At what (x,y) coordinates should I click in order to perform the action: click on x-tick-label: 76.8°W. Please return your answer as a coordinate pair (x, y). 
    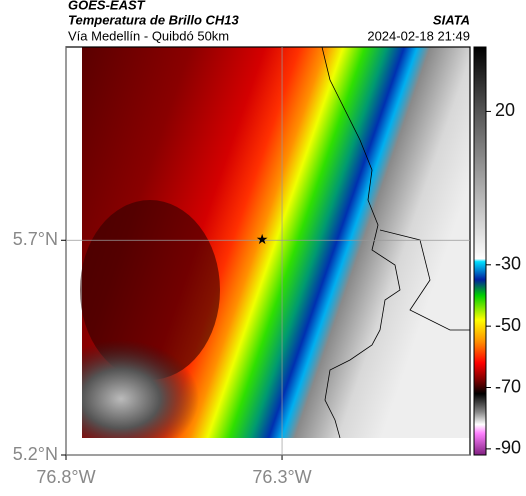
    Looking at the image, I should click on (65, 477).